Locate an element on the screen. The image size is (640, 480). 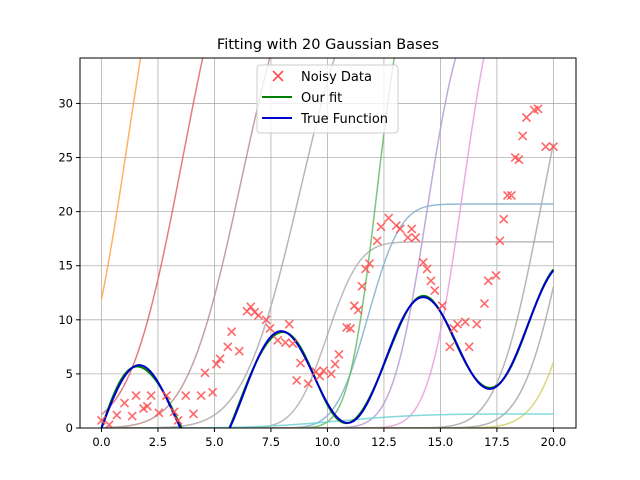
legend-label-our-fit: Our fit is located at coordinates (321, 98).